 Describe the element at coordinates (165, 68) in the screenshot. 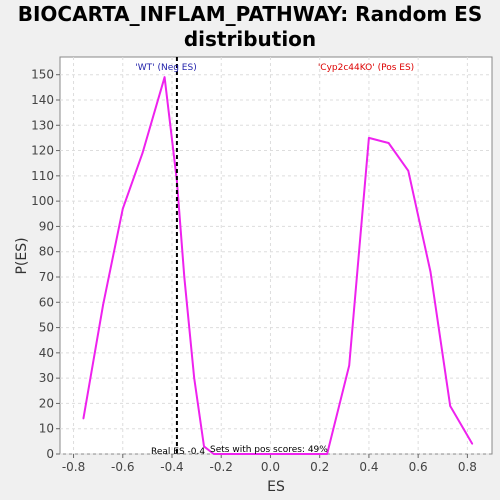

I see `neg-es-label: 'WT' (Neg ES)` at that location.